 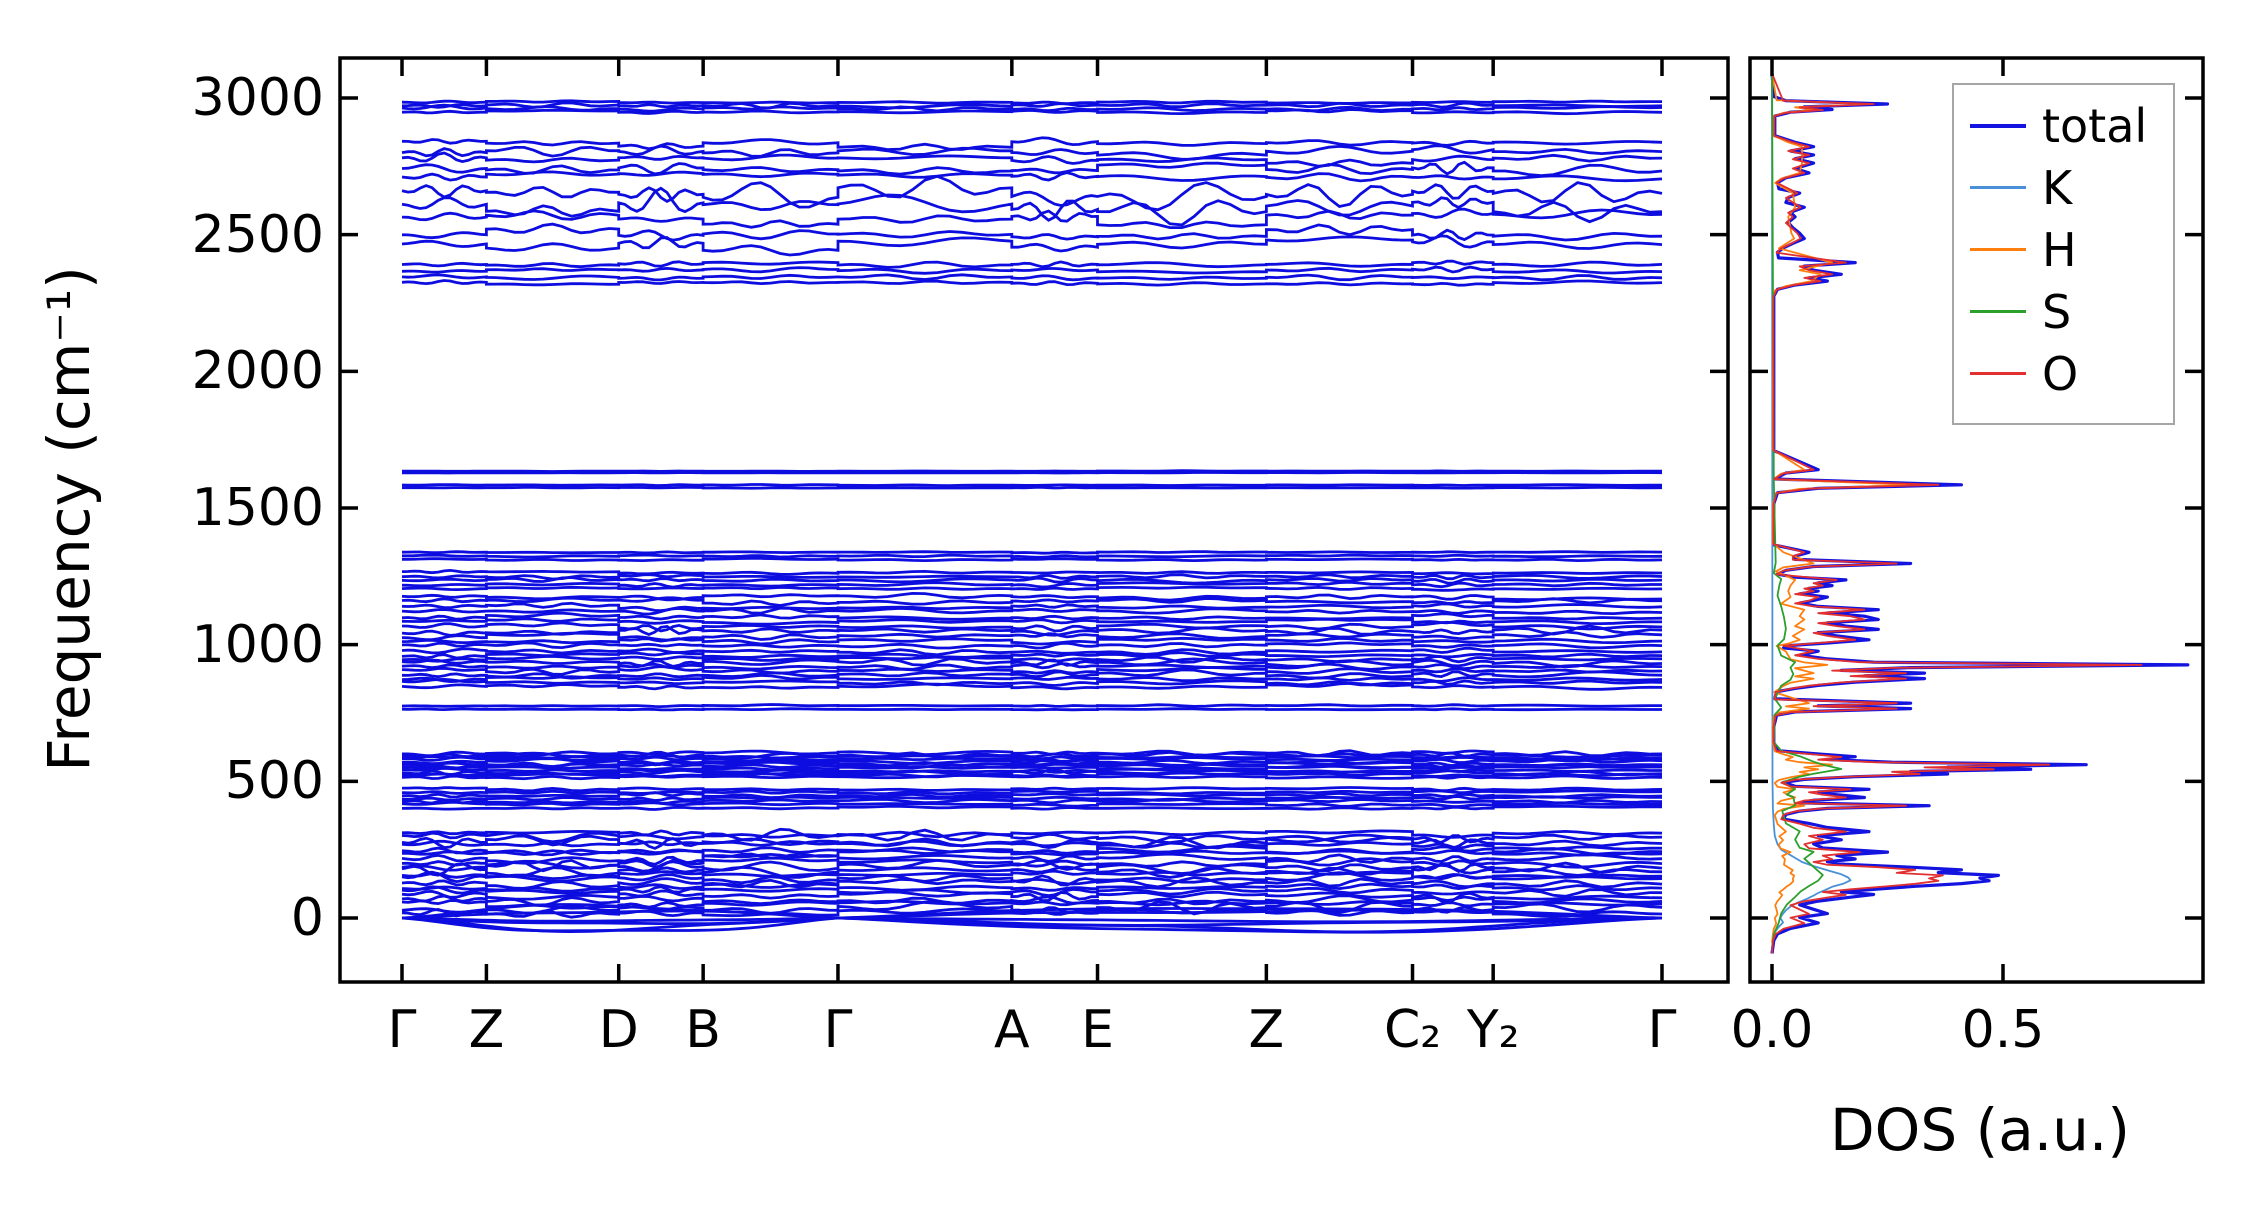 What do you see at coordinates (2095, 125) in the screenshot?
I see `legend-label: total` at bounding box center [2095, 125].